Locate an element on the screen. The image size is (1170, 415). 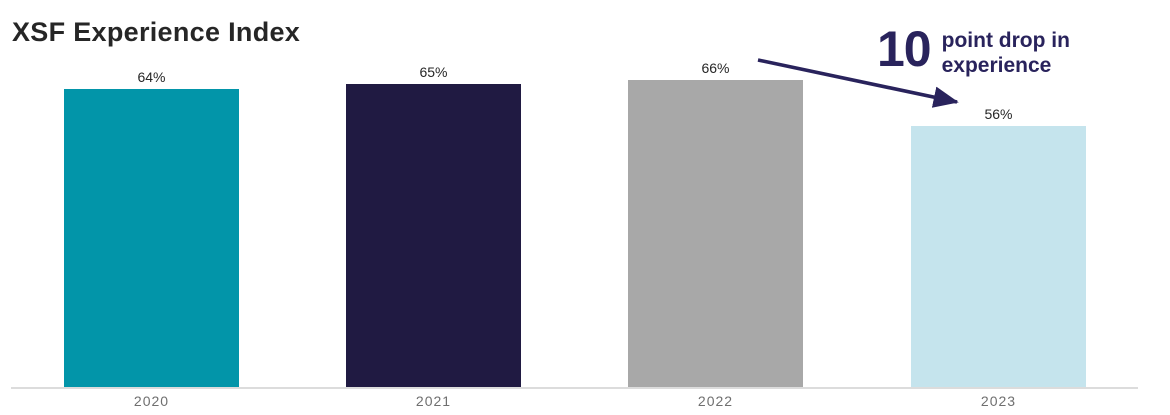
drop-annotation-line1: point drop in is located at coordinates (1005, 40).